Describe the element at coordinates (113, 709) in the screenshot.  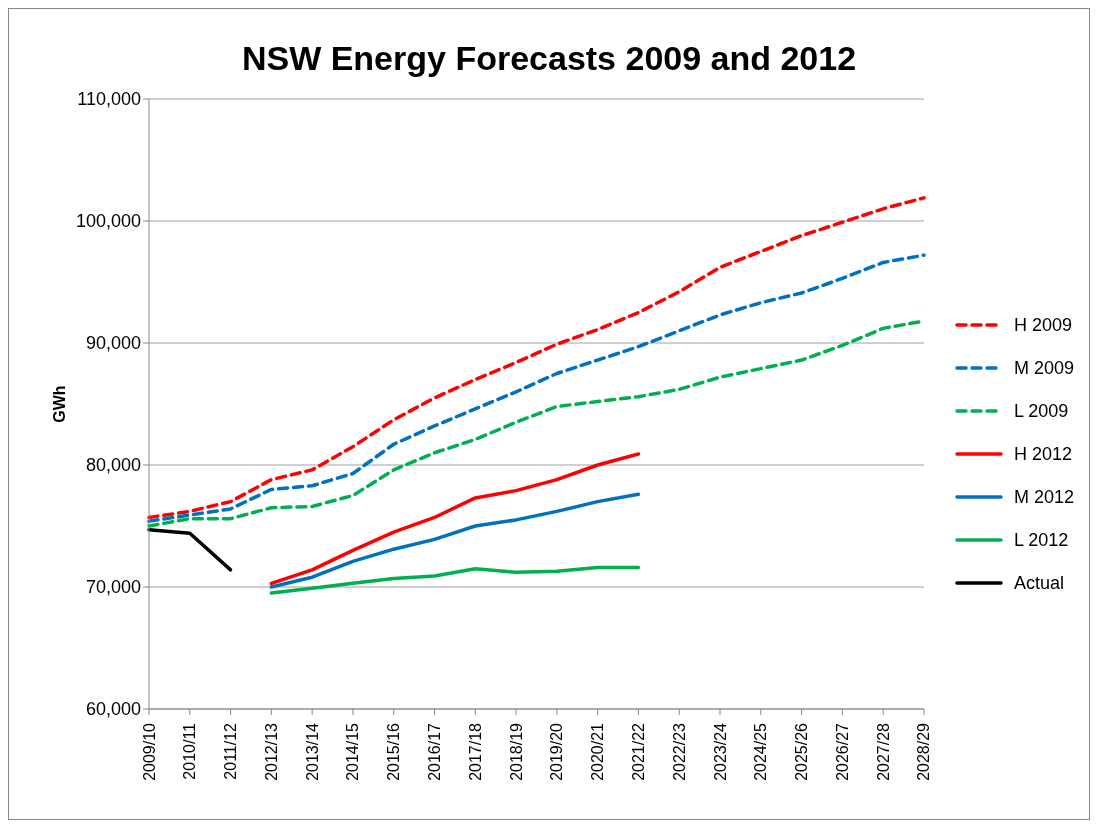
I see `y-tick-label: 60,000` at that location.